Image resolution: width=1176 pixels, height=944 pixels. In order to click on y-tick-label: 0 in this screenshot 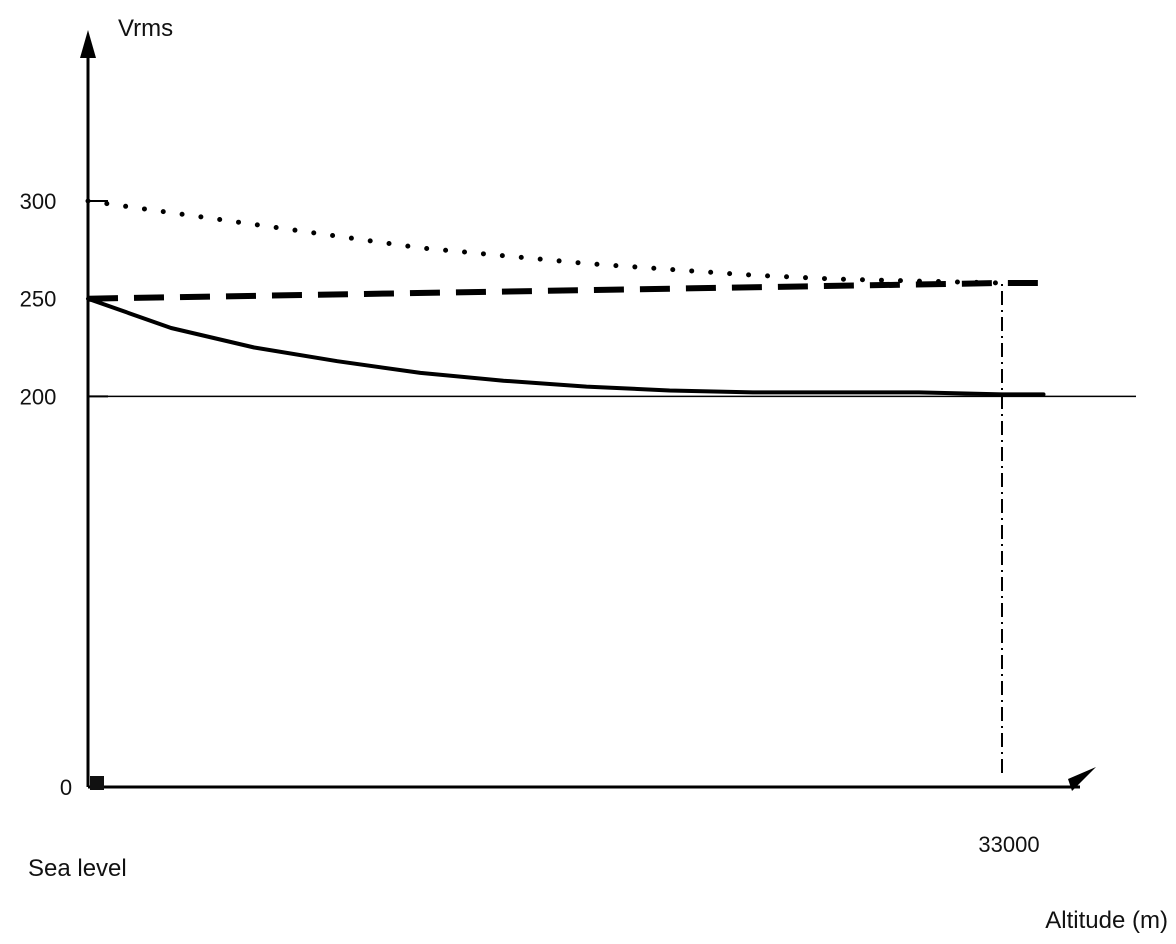, I will do `click(66, 787)`.